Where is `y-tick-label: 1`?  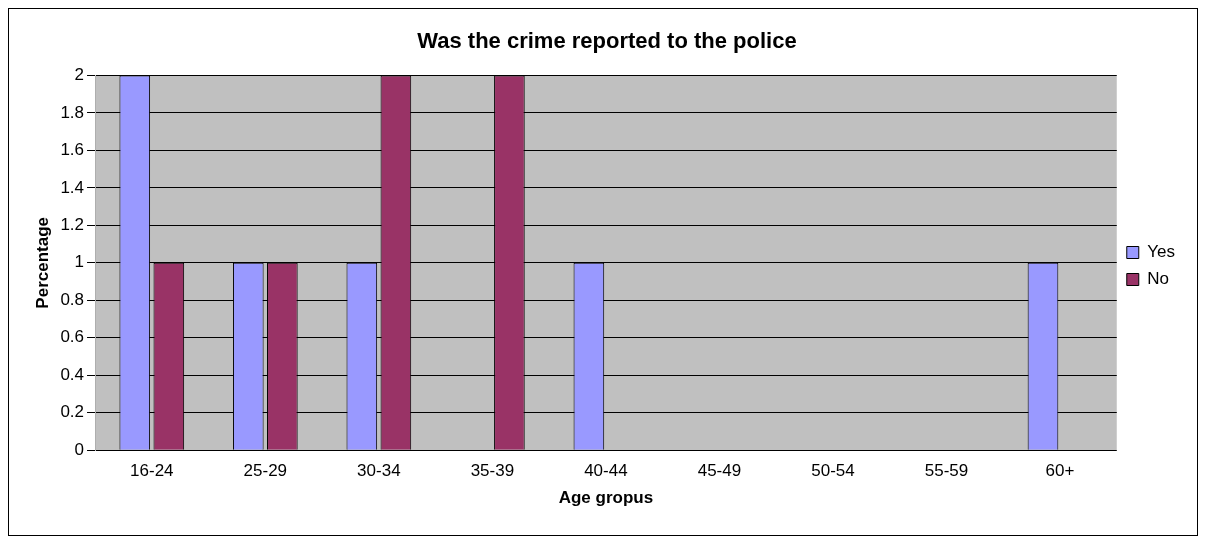 y-tick-label: 1 is located at coordinates (79, 262).